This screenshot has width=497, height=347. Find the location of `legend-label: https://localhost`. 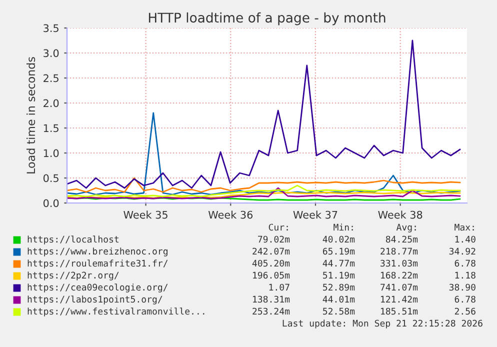

legend-label: https://localhost is located at coordinates (73, 240).